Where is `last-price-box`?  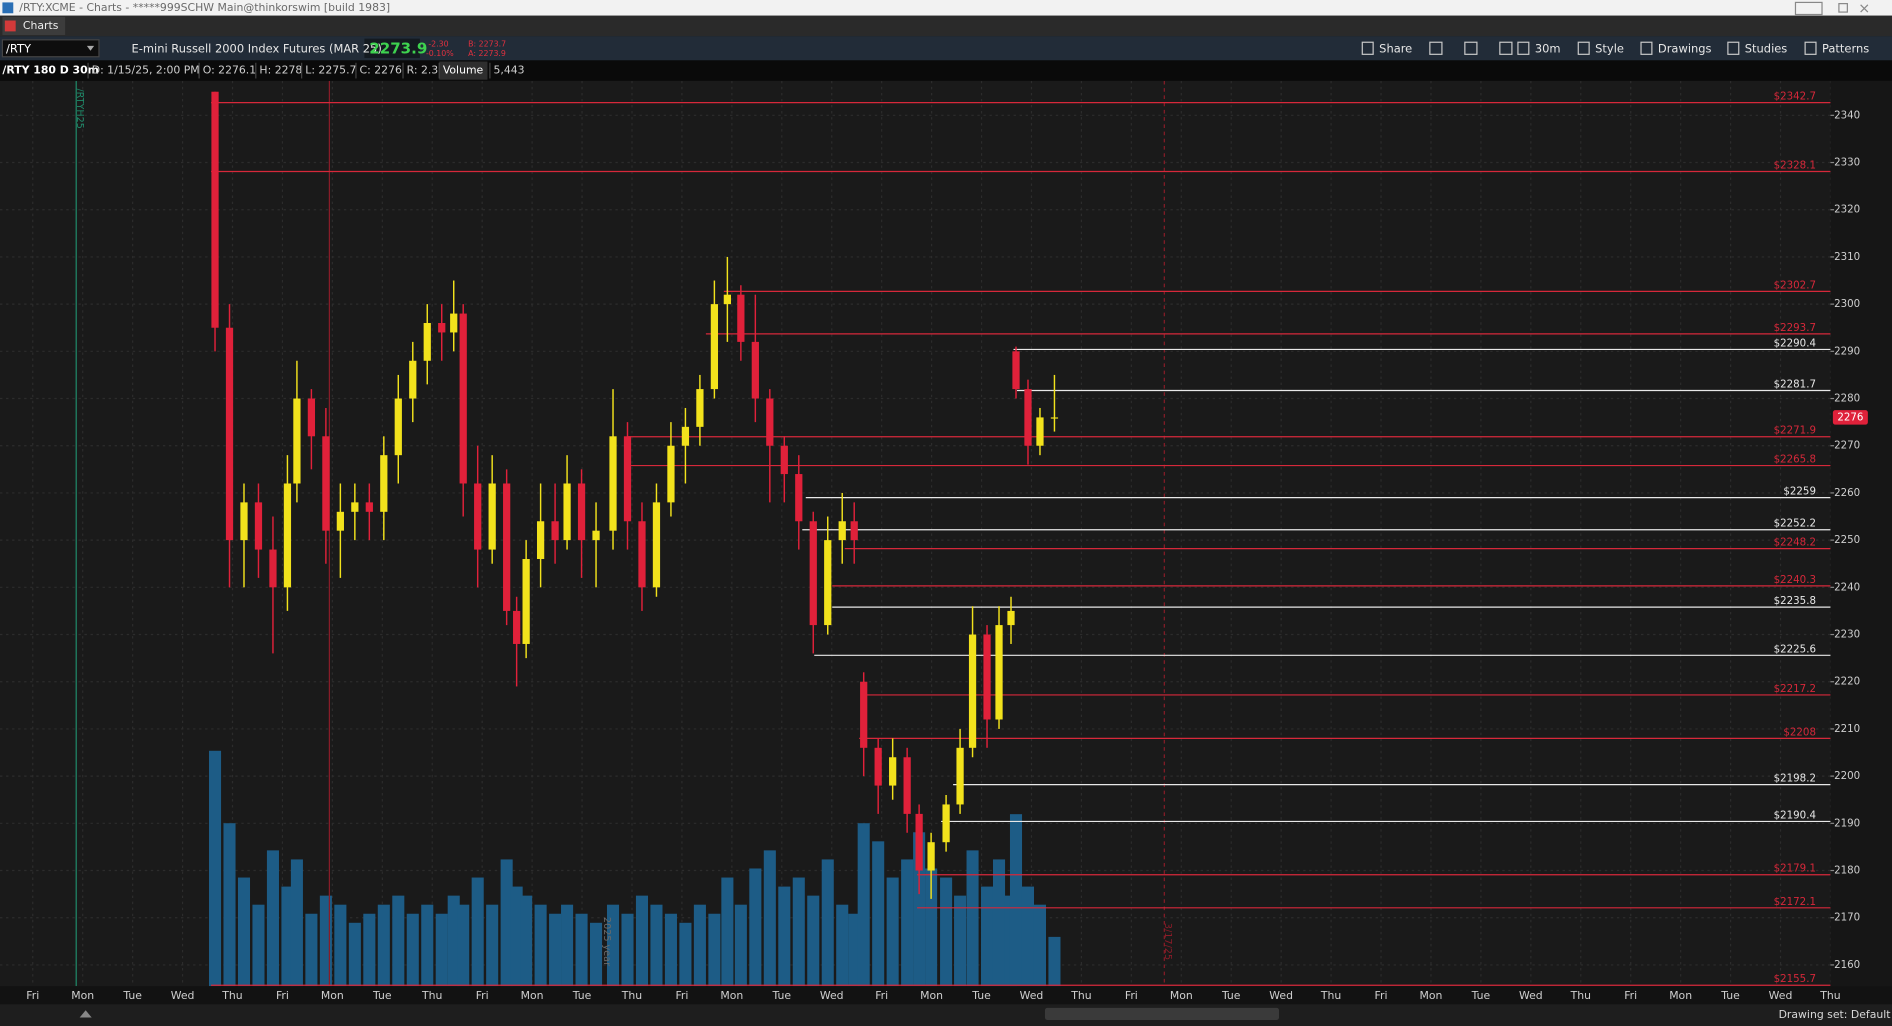
last-price-box is located at coordinates (392, 48).